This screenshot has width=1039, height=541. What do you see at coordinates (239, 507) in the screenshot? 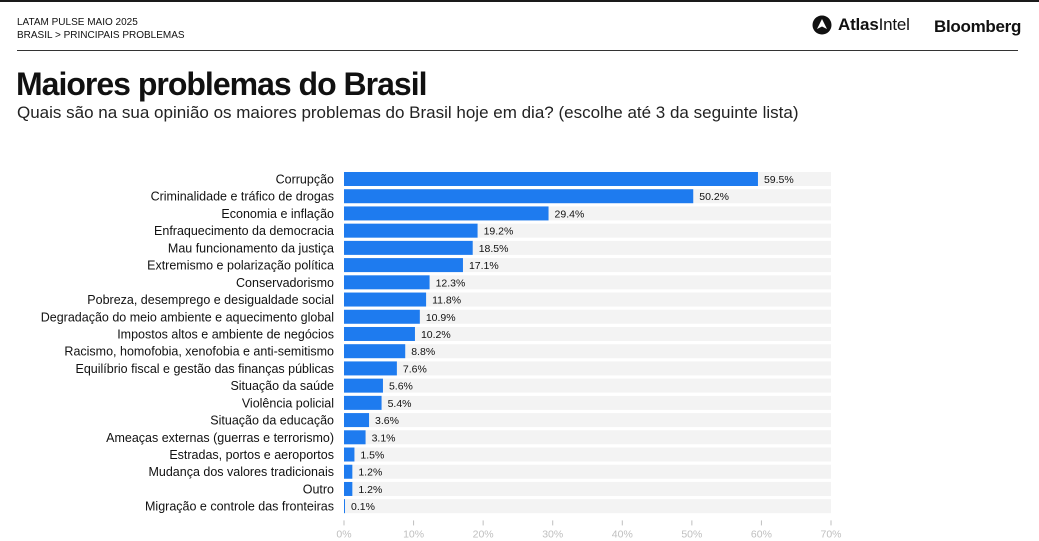
I see `category-label: Migração e controle das fronteiras` at bounding box center [239, 507].